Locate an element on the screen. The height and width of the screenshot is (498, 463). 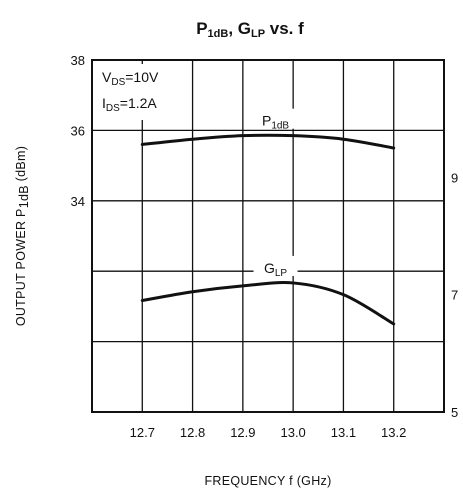
condition-label: IDS=1.2A is located at coordinates (129, 104).